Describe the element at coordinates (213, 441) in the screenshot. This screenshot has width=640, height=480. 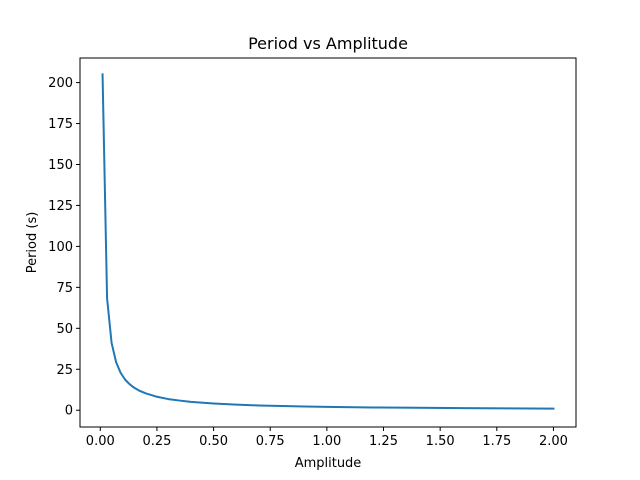
I see `x-tick-label: 0.50` at that location.